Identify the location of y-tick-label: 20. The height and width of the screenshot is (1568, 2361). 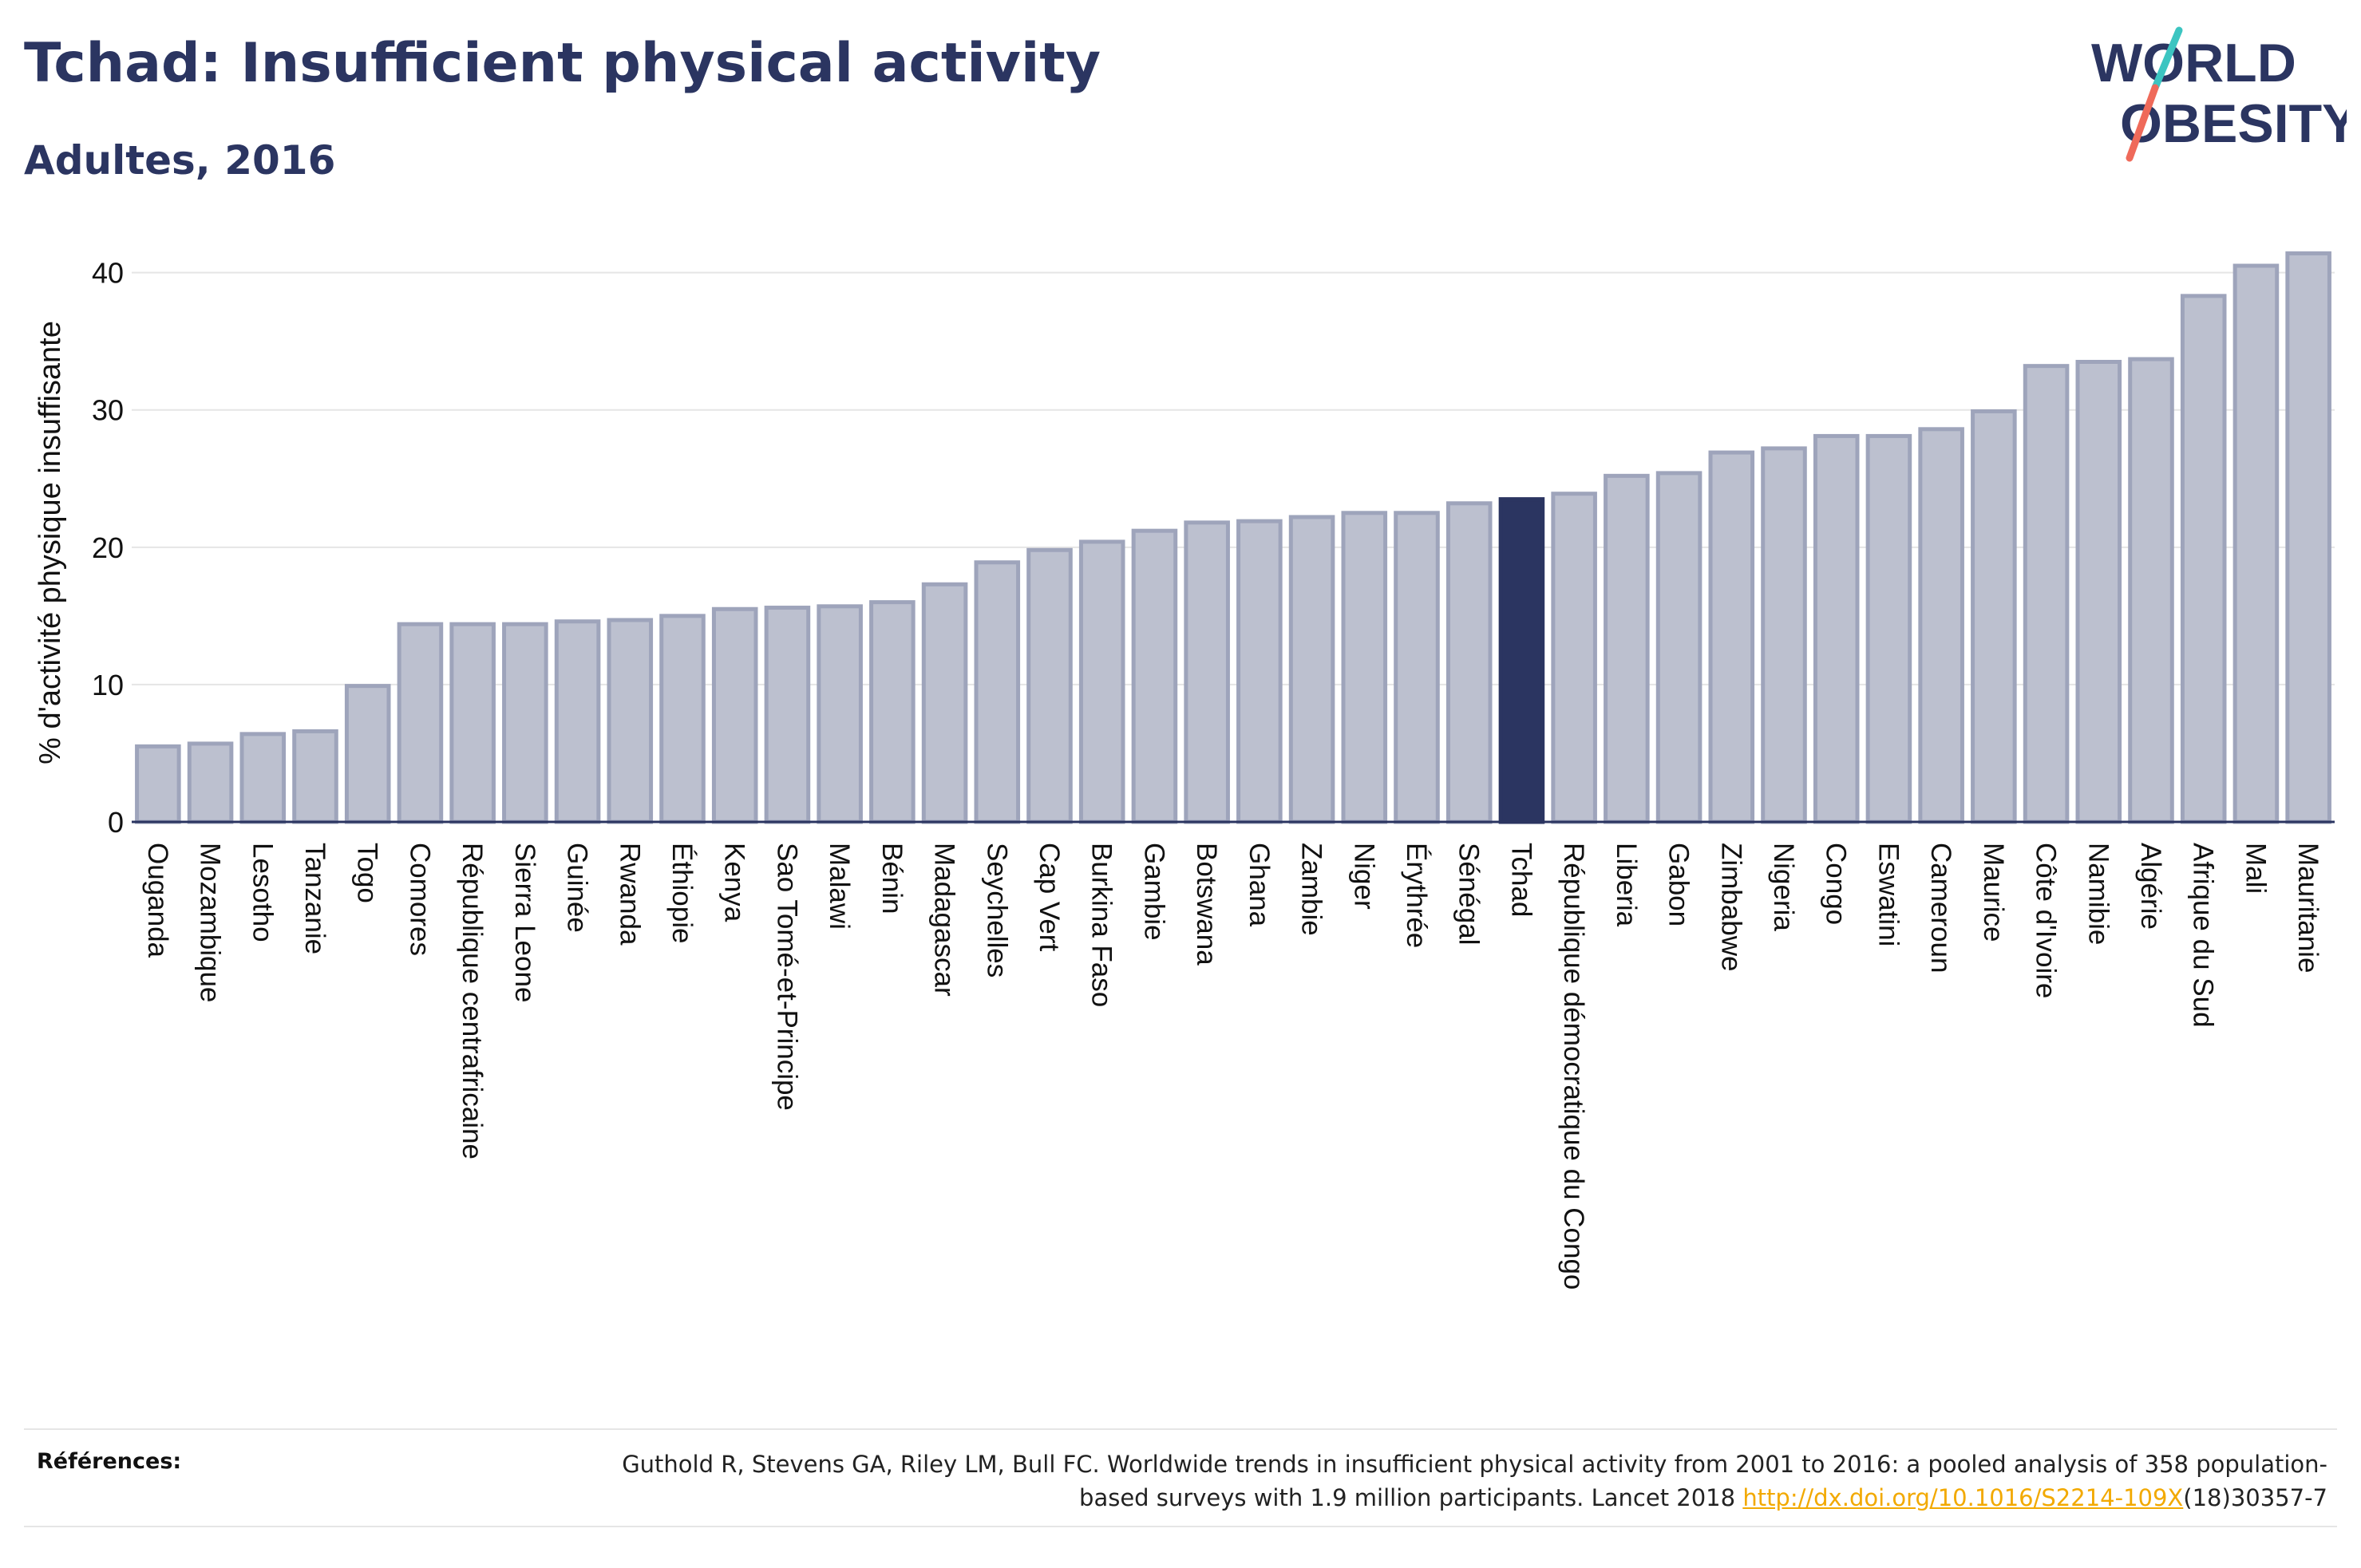
(108, 547).